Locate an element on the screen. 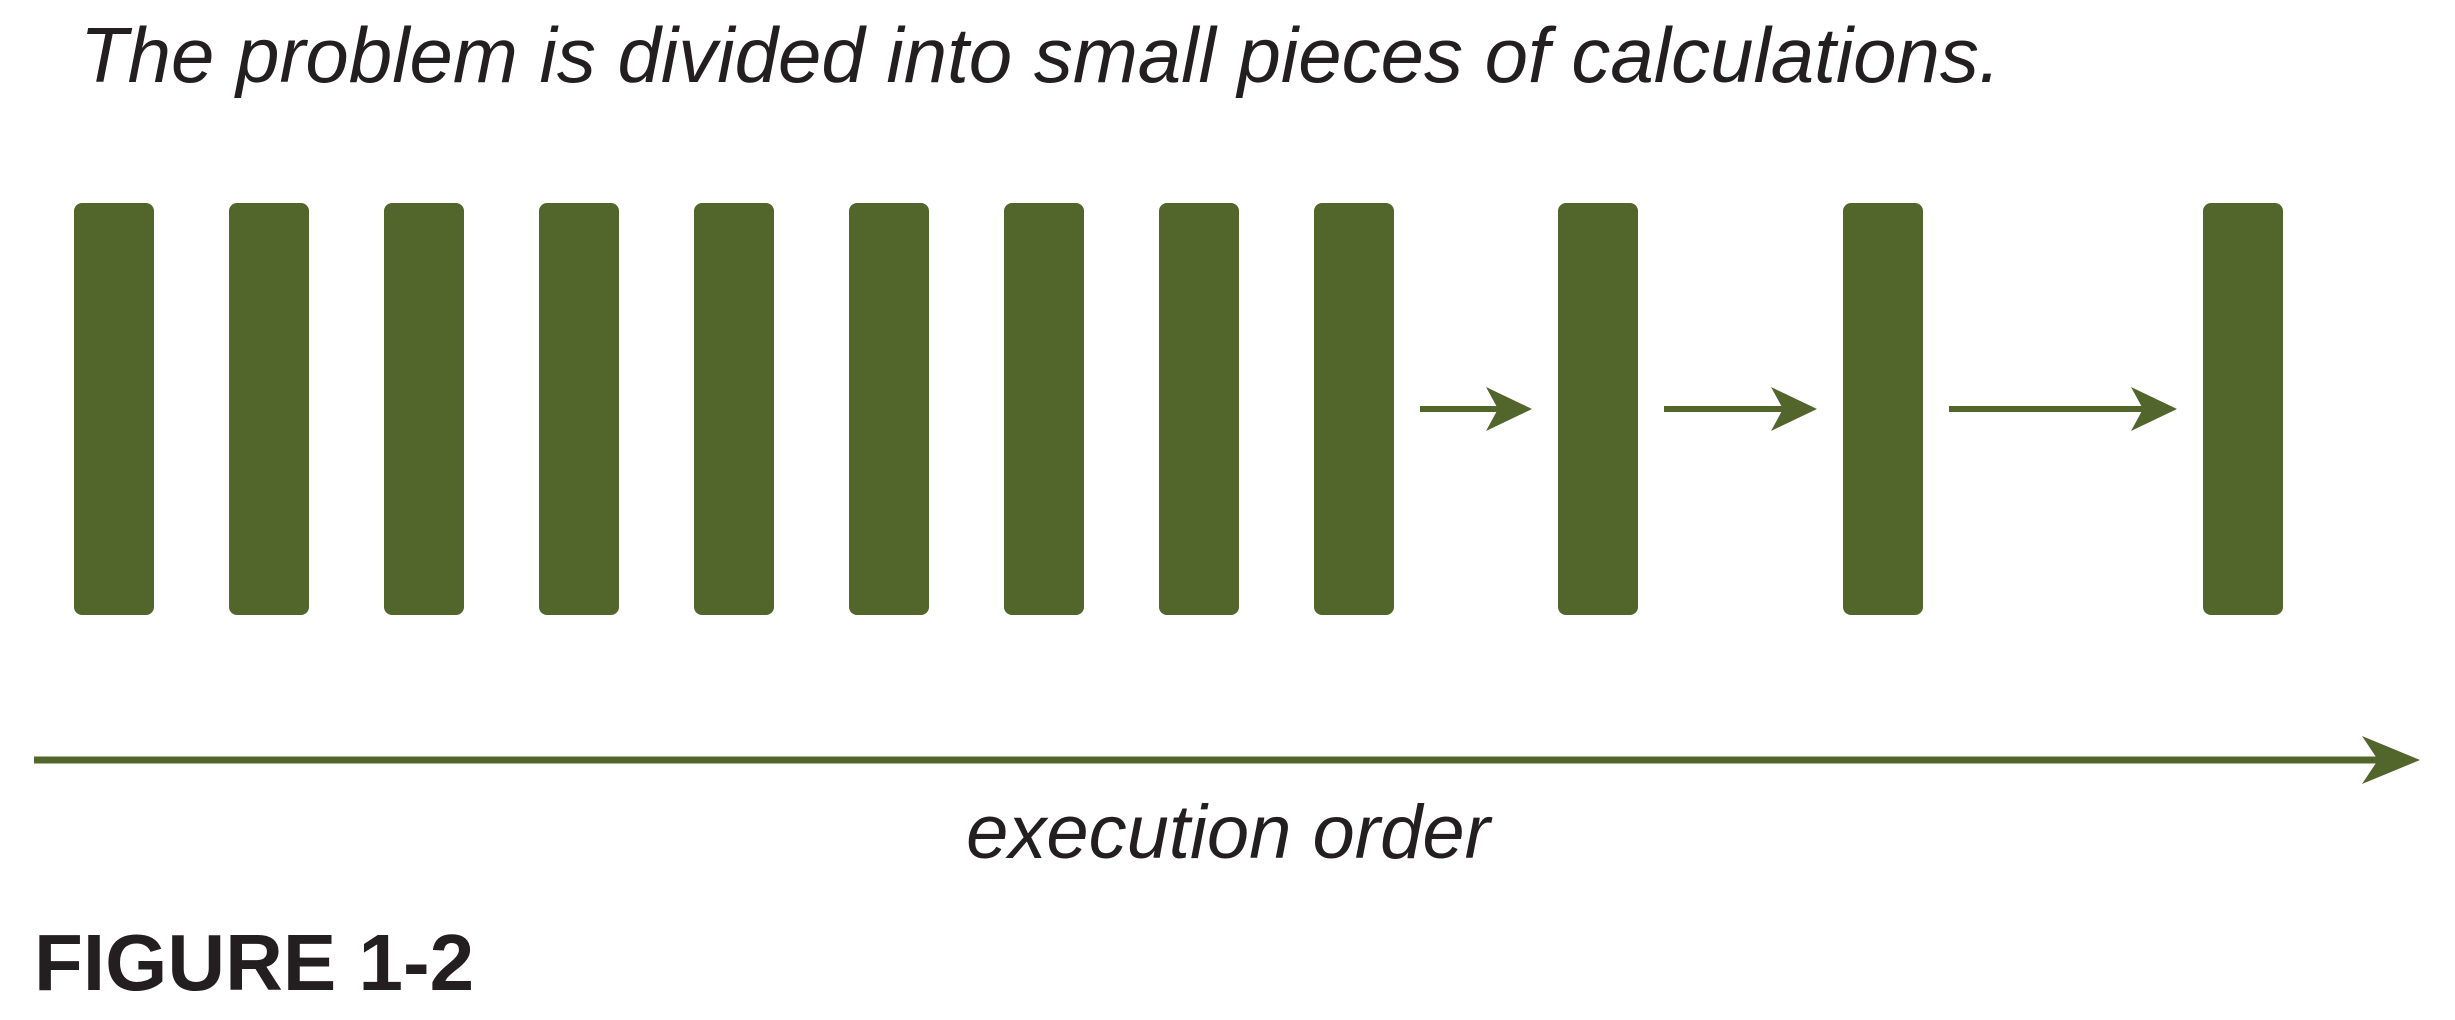 This screenshot has height=1020, width=2455. execution-order-axis is located at coordinates (1227, 760).